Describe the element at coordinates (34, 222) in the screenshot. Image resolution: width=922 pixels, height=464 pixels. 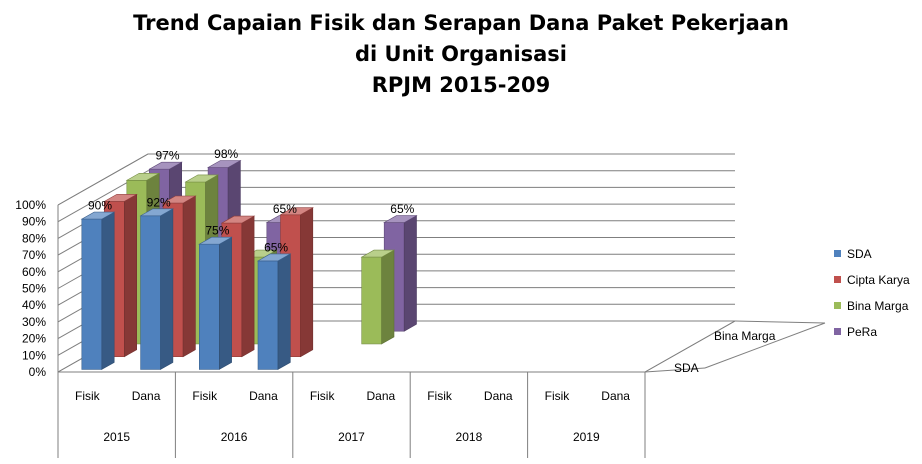
I see `y-tick-label: 90%` at that location.